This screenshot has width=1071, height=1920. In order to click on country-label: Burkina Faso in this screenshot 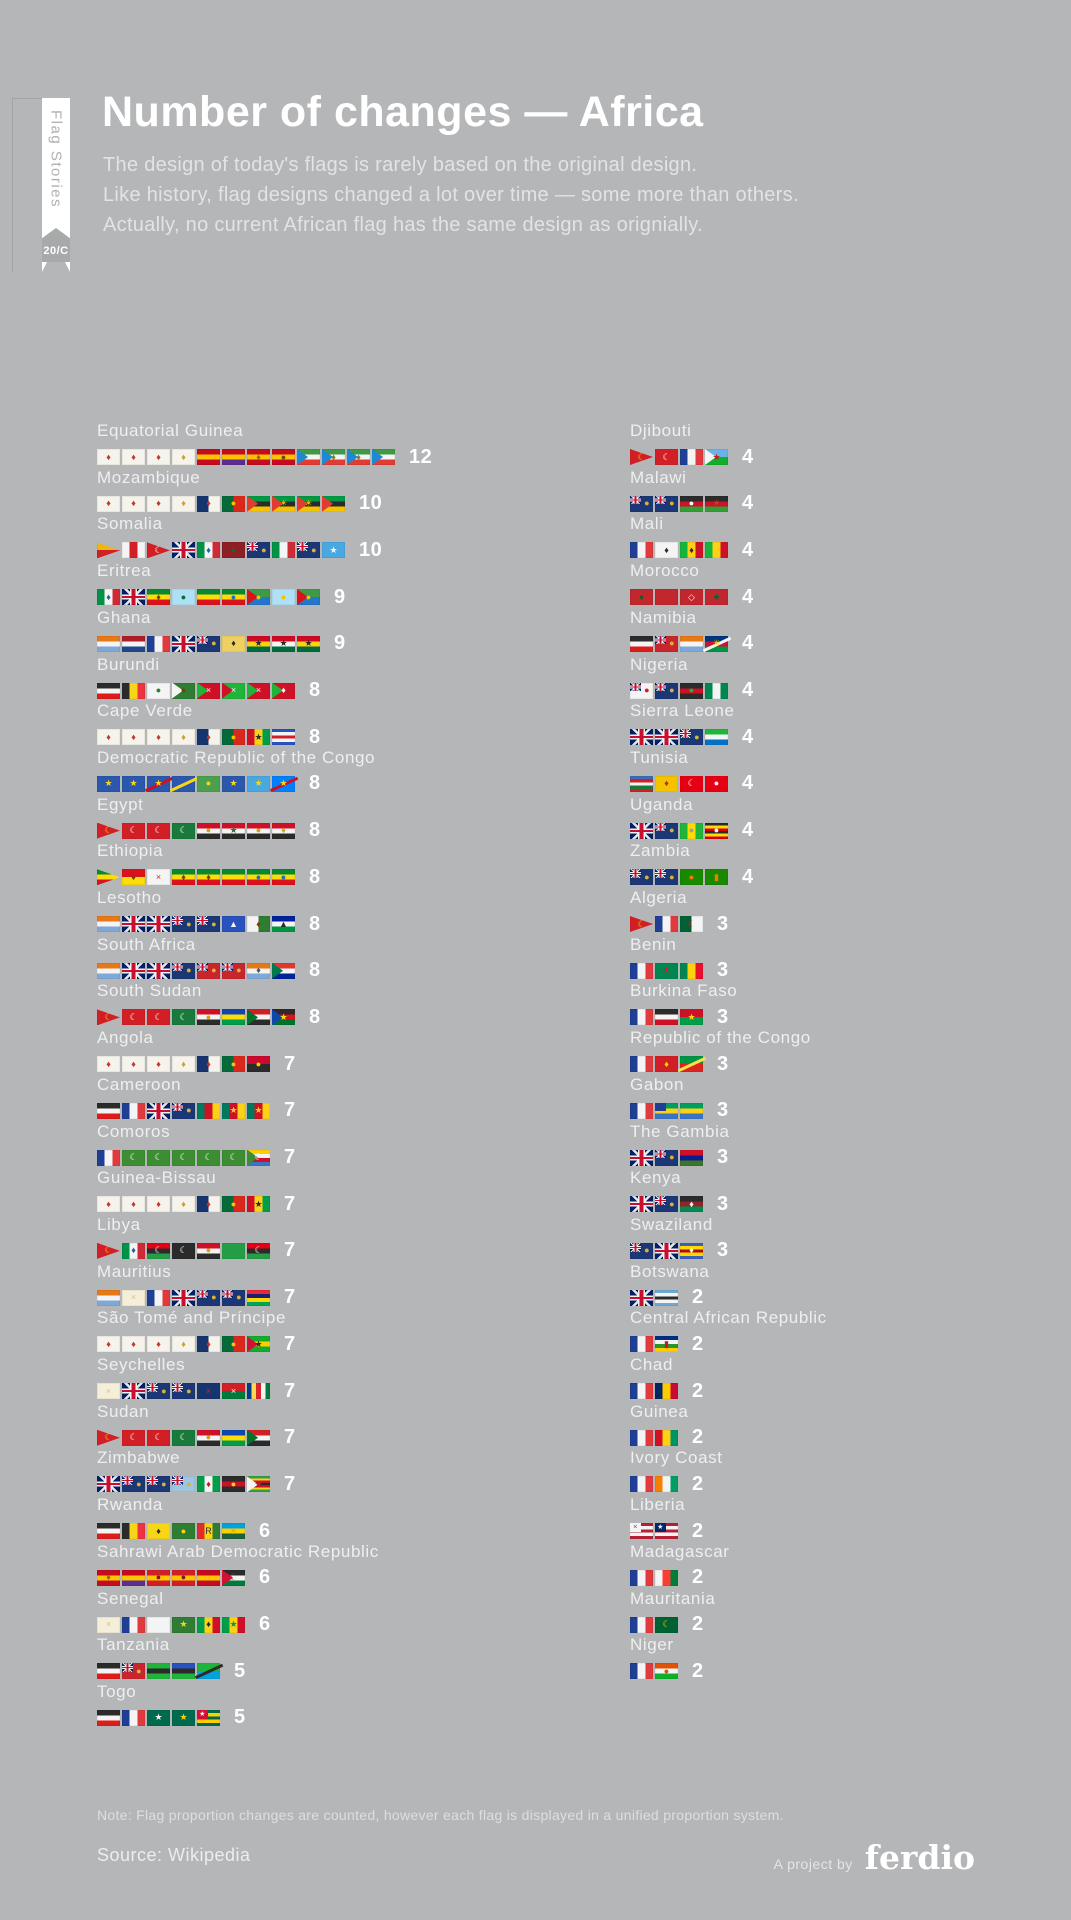, I will do `click(684, 991)`.